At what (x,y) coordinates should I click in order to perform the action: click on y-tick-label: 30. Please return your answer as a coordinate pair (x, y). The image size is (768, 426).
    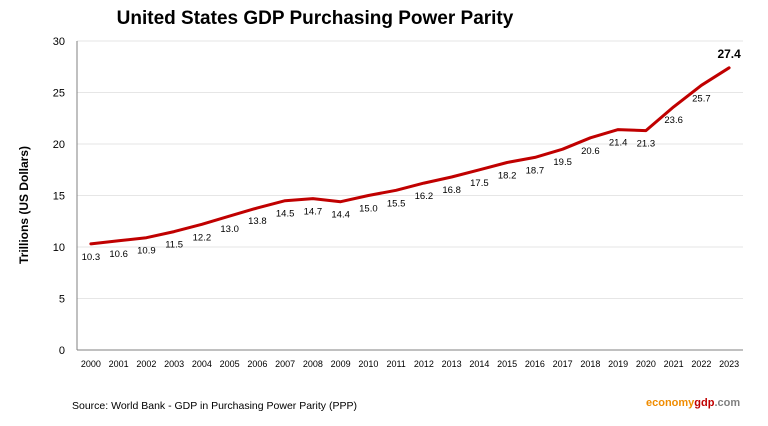
    Looking at the image, I should click on (59, 42).